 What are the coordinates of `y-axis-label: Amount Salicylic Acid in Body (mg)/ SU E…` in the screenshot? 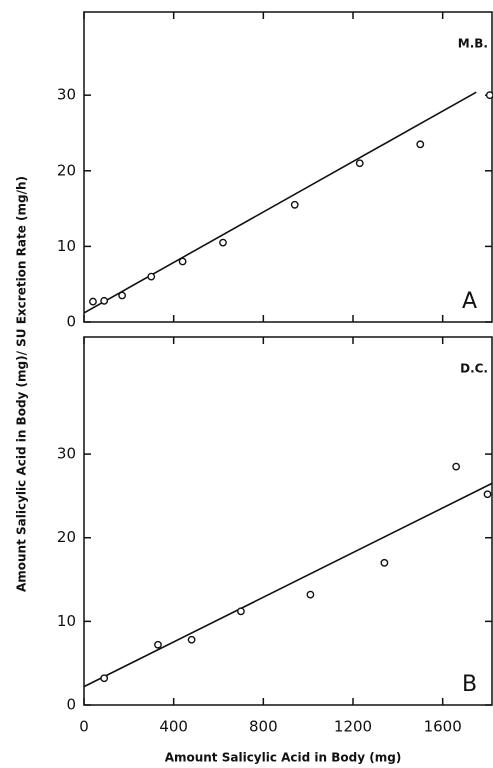 It's located at (22, 384).